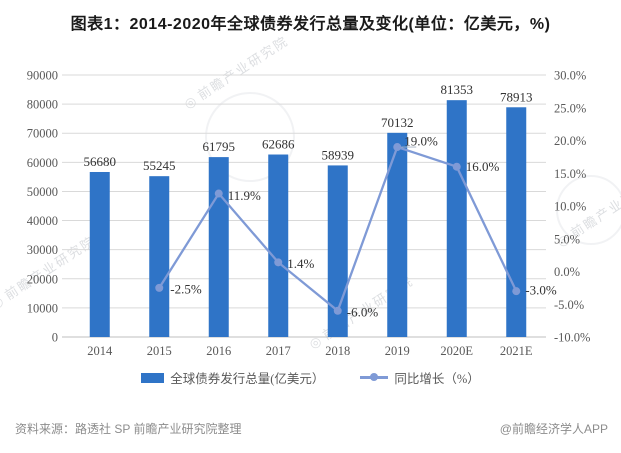  I want to click on legend-item-yoy-growth: 同比增长（%）, so click(420, 377).